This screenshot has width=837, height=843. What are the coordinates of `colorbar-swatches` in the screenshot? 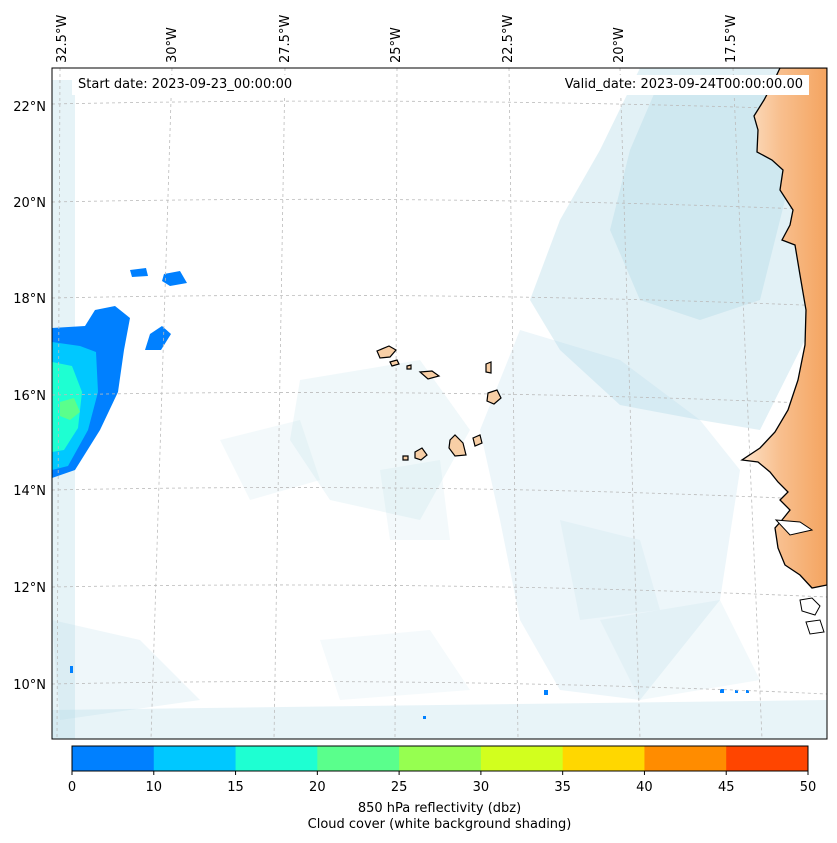 It's located at (440, 758).